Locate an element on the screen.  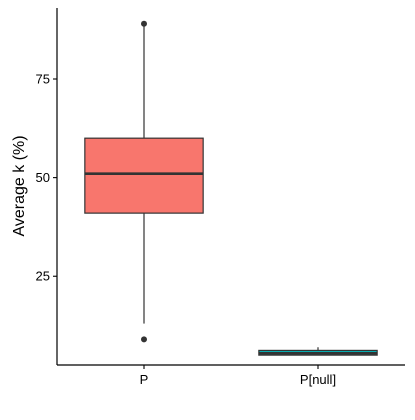
x-tick-label: P[null] is located at coordinates (318, 379).